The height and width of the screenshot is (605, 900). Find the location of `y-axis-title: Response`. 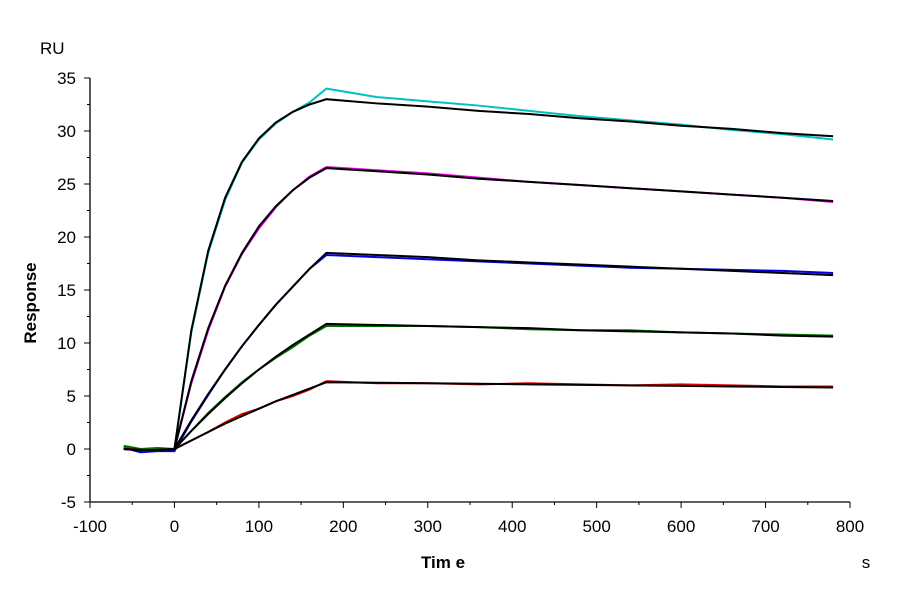

y-axis-title: Response is located at coordinates (30, 302).